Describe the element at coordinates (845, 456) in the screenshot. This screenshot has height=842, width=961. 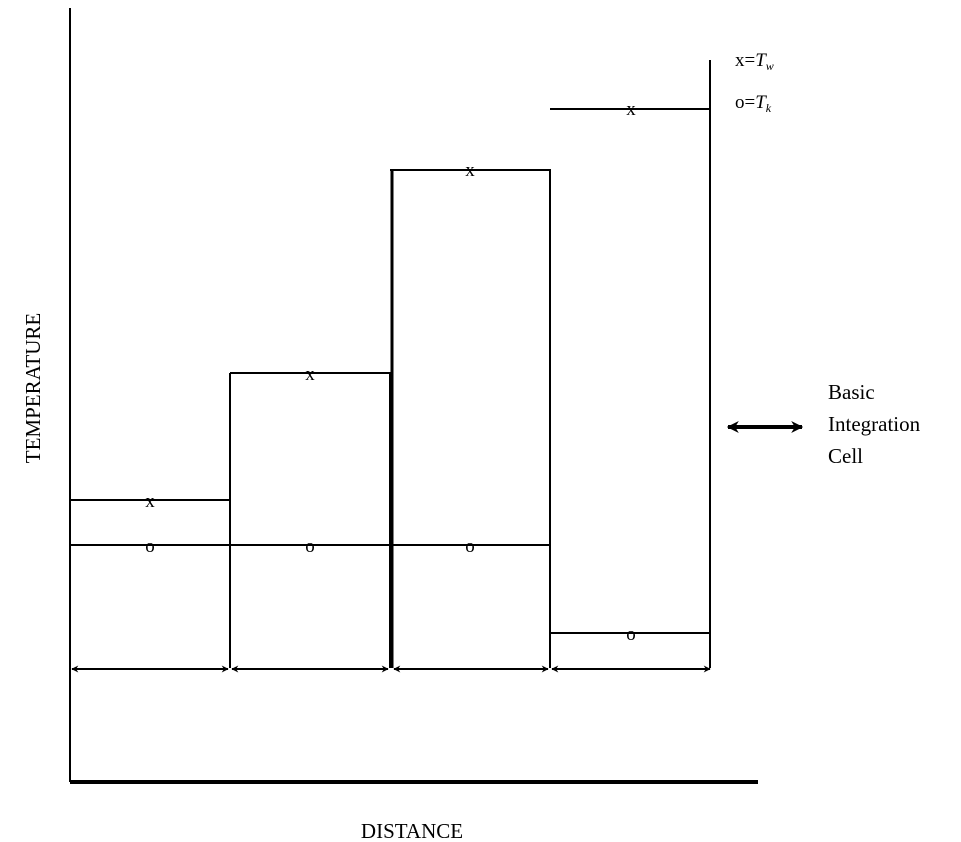
I see `integration-cell-label-line3: Cell` at that location.